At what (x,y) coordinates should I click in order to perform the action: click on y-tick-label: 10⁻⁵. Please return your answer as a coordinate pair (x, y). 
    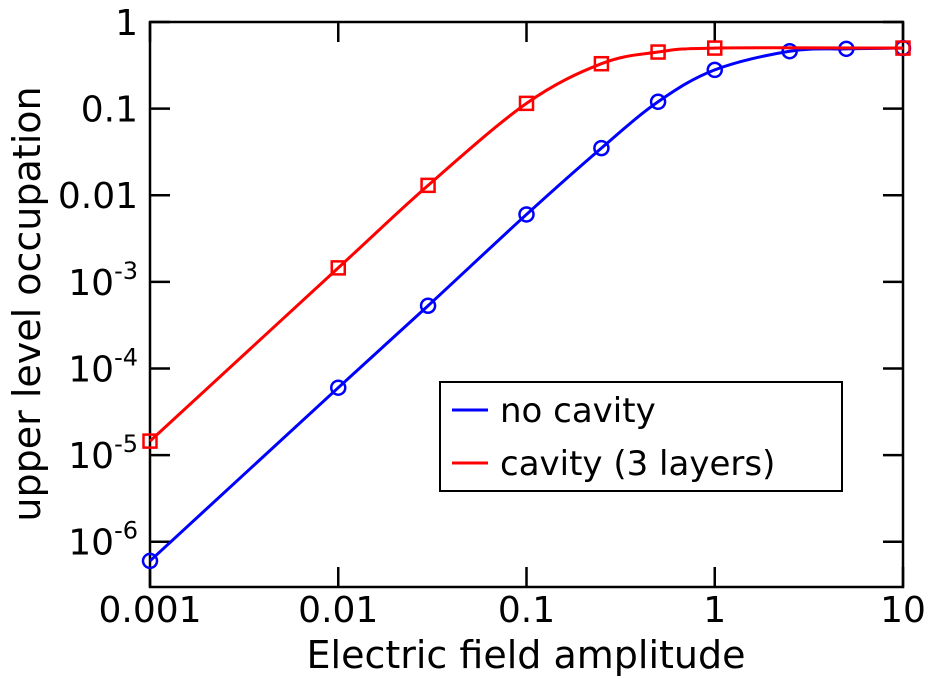
    Looking at the image, I should click on (103, 453).